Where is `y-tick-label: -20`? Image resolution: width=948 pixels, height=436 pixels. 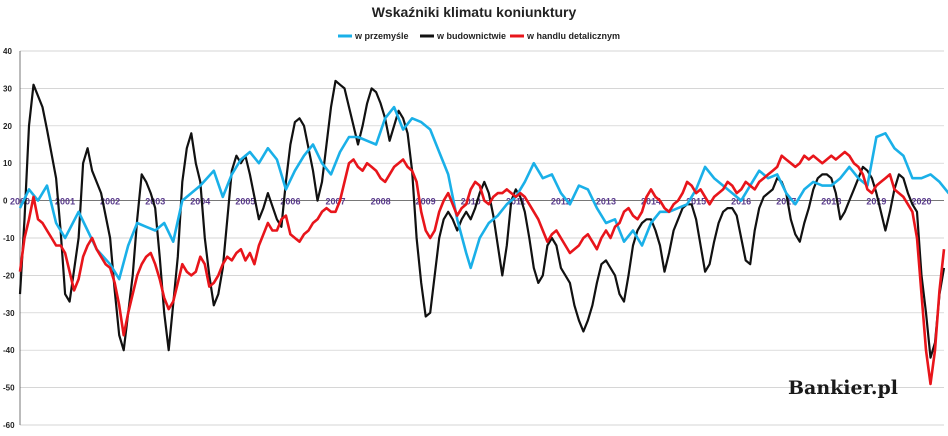 y-tick-label: -20 is located at coordinates (9, 275).